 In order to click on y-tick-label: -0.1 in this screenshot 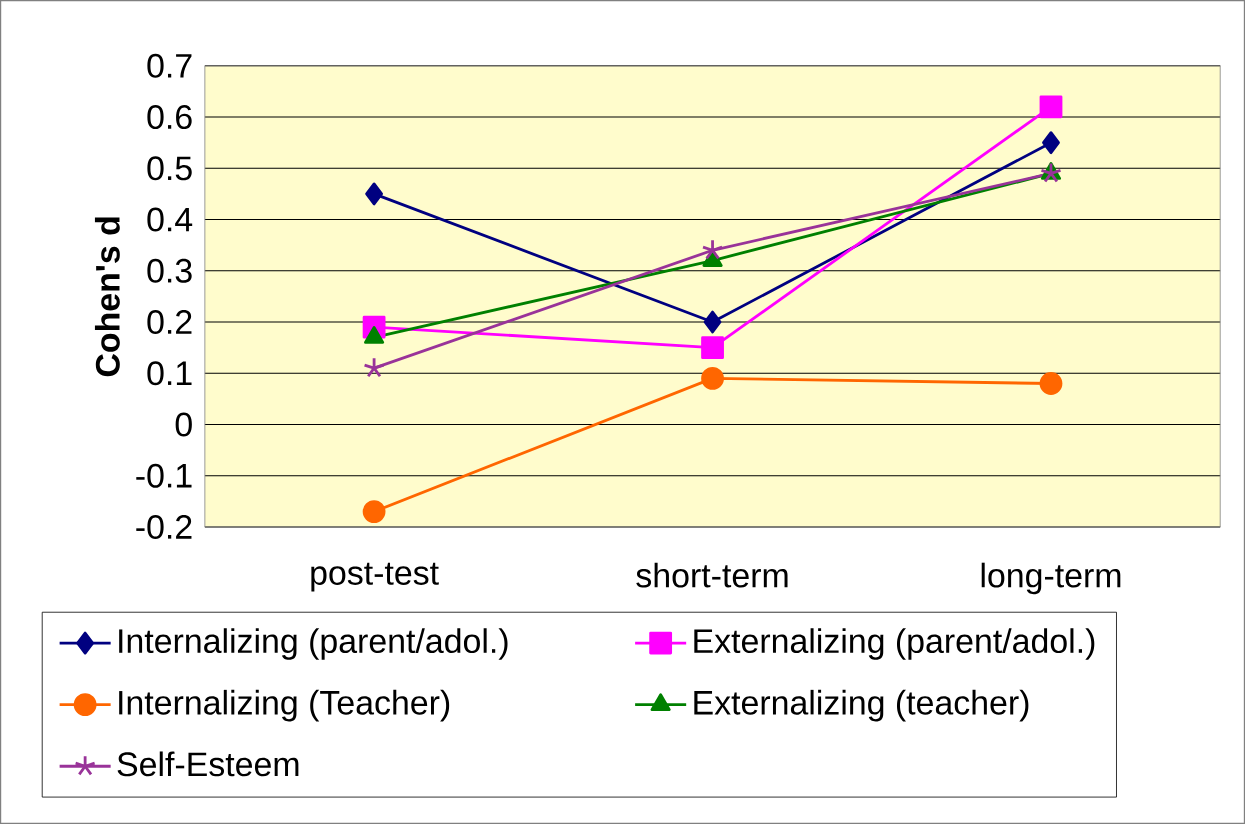, I will do `click(164, 475)`.